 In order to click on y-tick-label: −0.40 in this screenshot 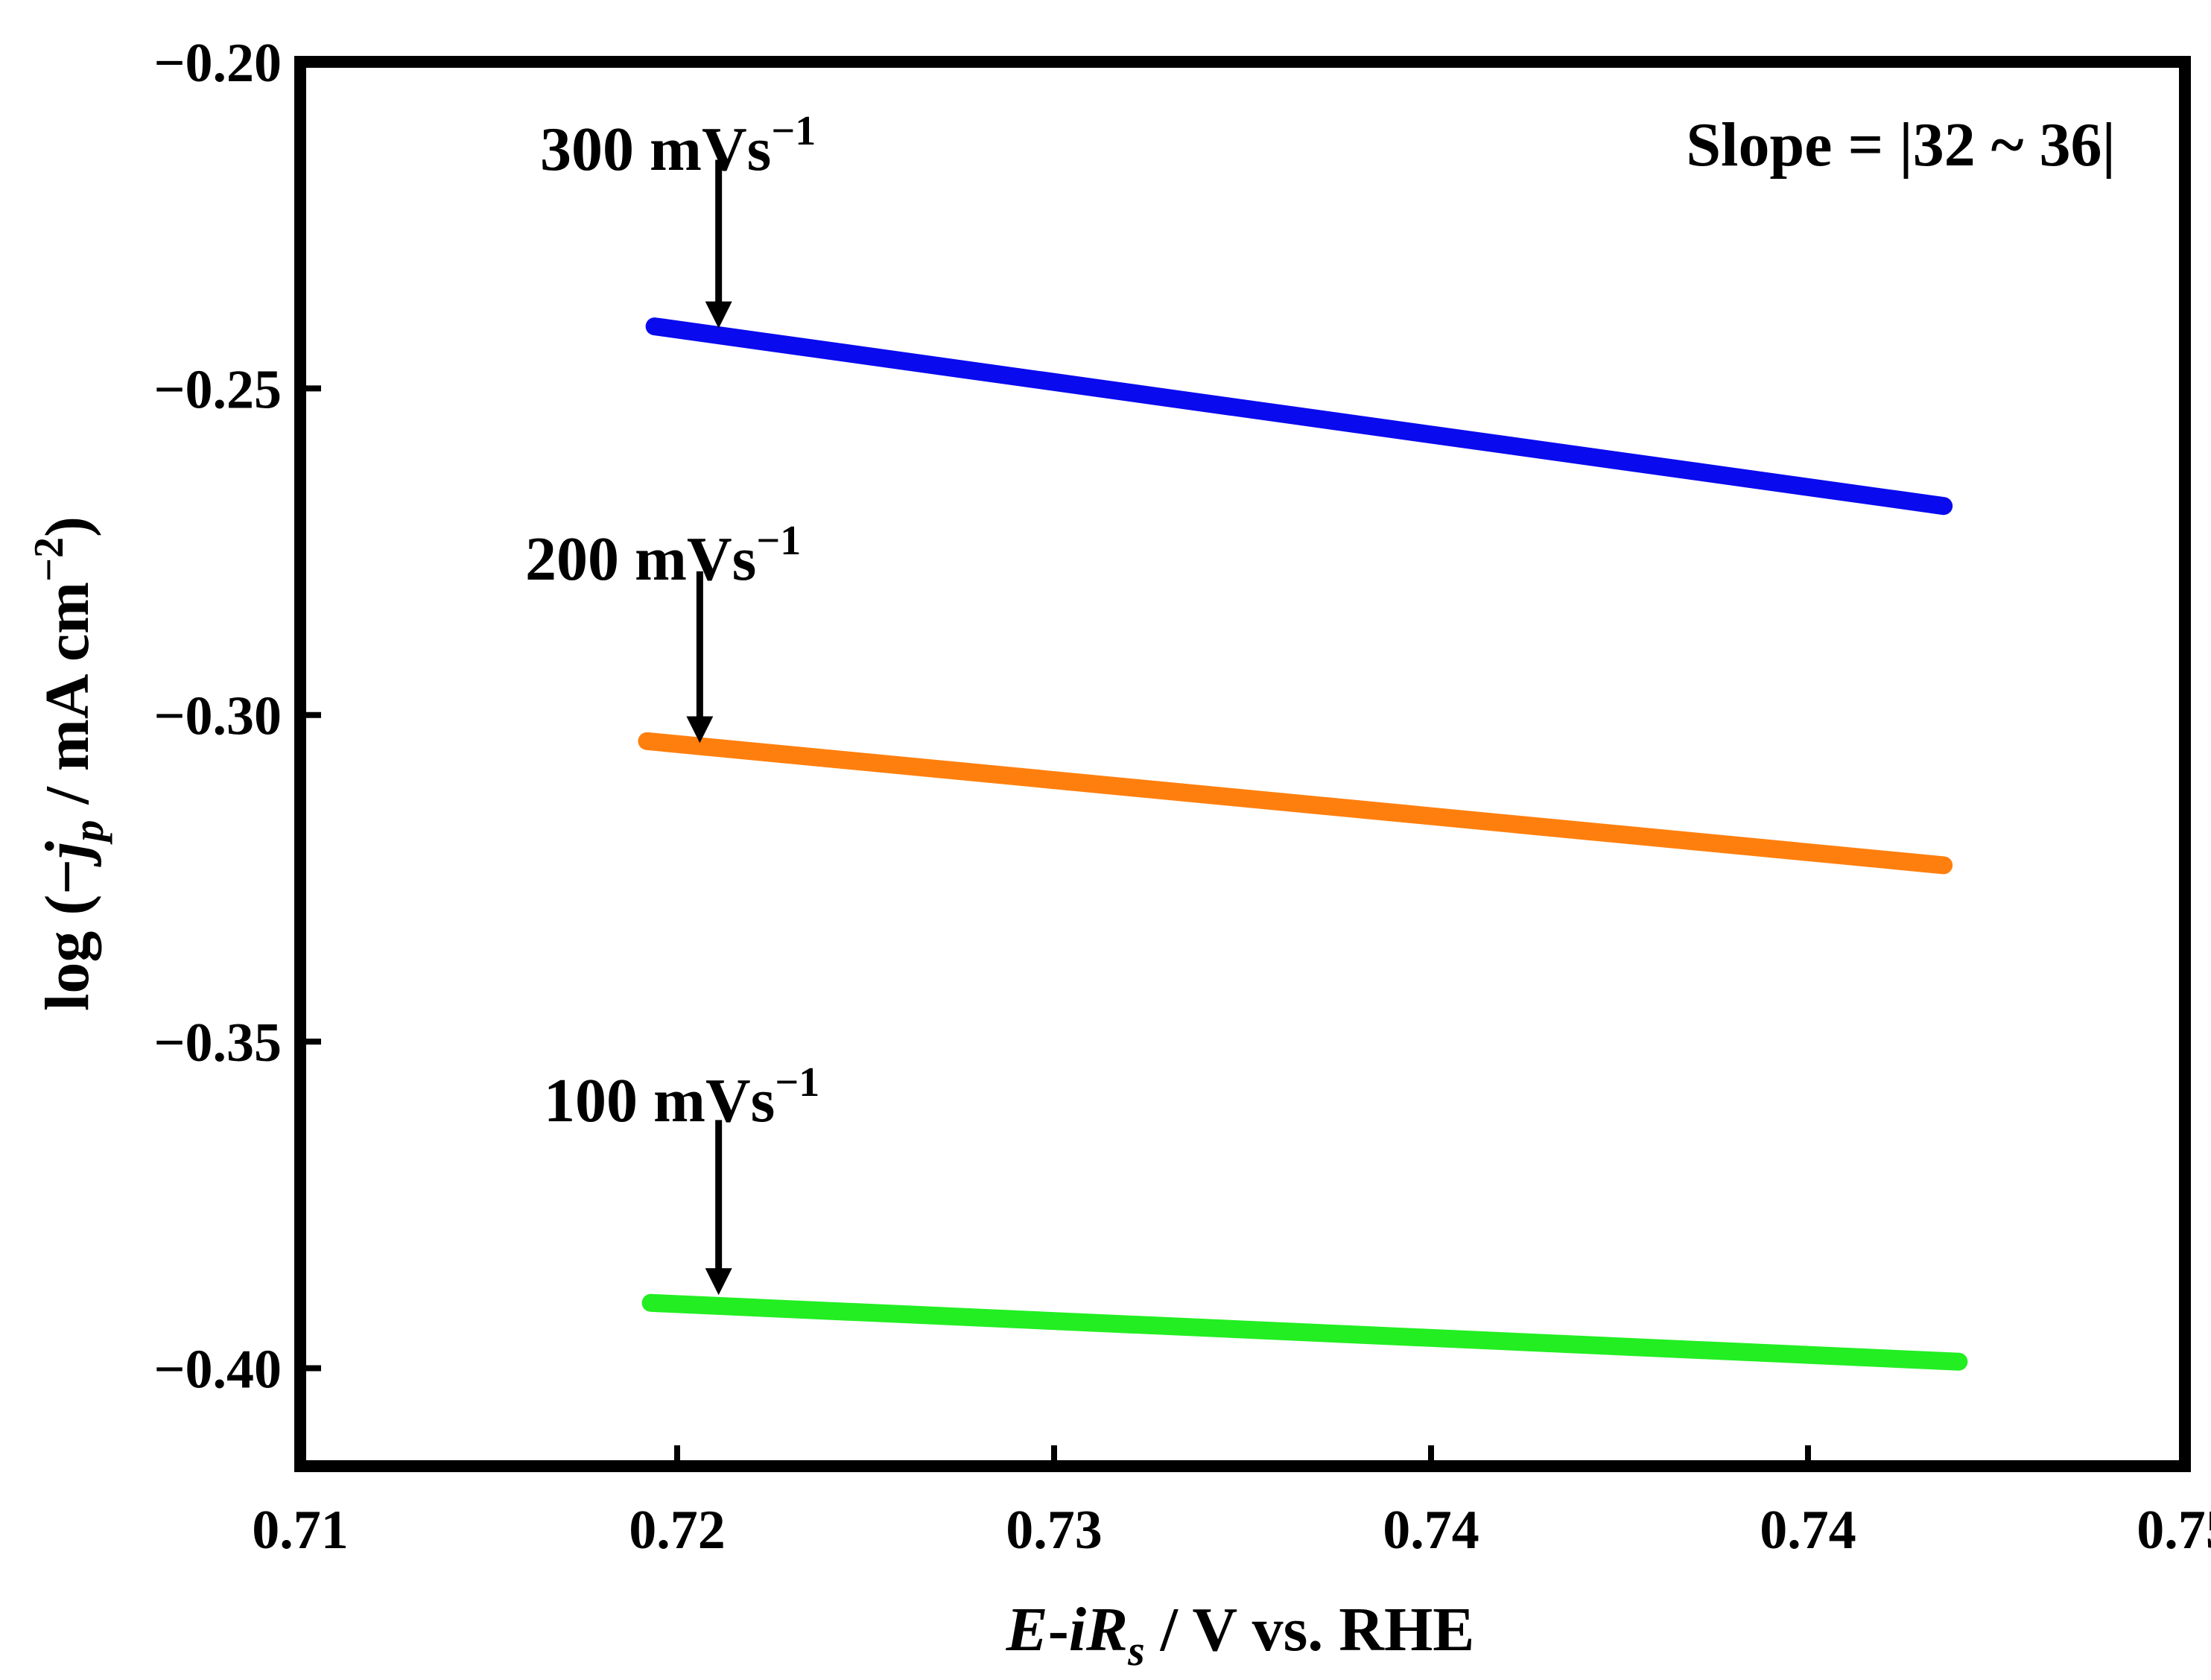, I will do `click(218, 1369)`.